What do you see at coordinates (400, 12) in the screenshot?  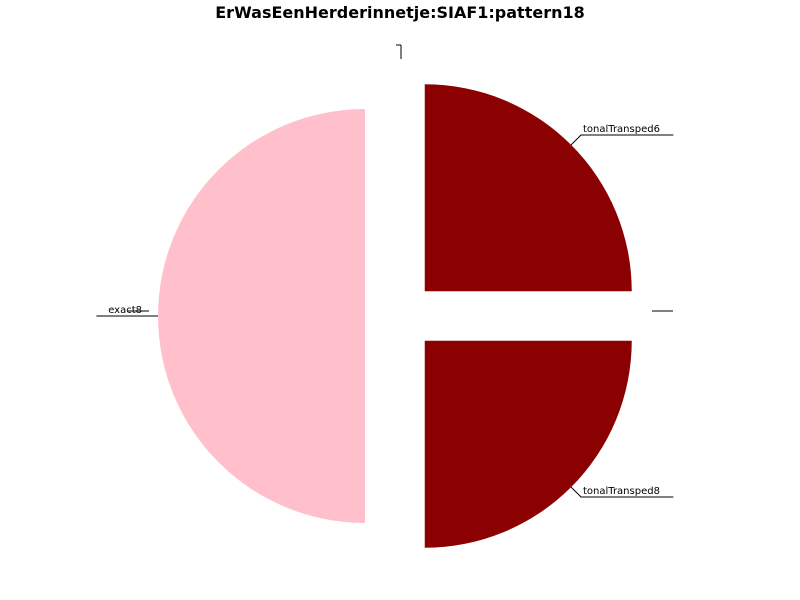 I see `chart-title: ErWasEenHerderinnetje:SIAF1:pattern18` at bounding box center [400, 12].